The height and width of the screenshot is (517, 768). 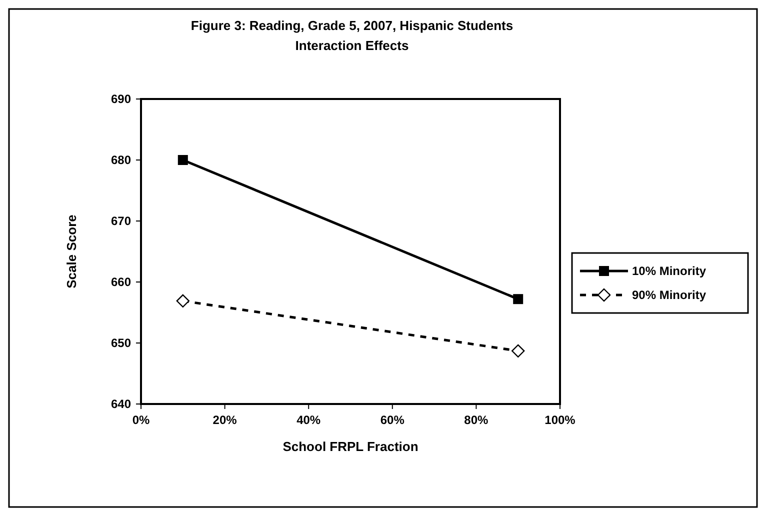 I want to click on y-axis-title: Scale Score, so click(x=71, y=251).